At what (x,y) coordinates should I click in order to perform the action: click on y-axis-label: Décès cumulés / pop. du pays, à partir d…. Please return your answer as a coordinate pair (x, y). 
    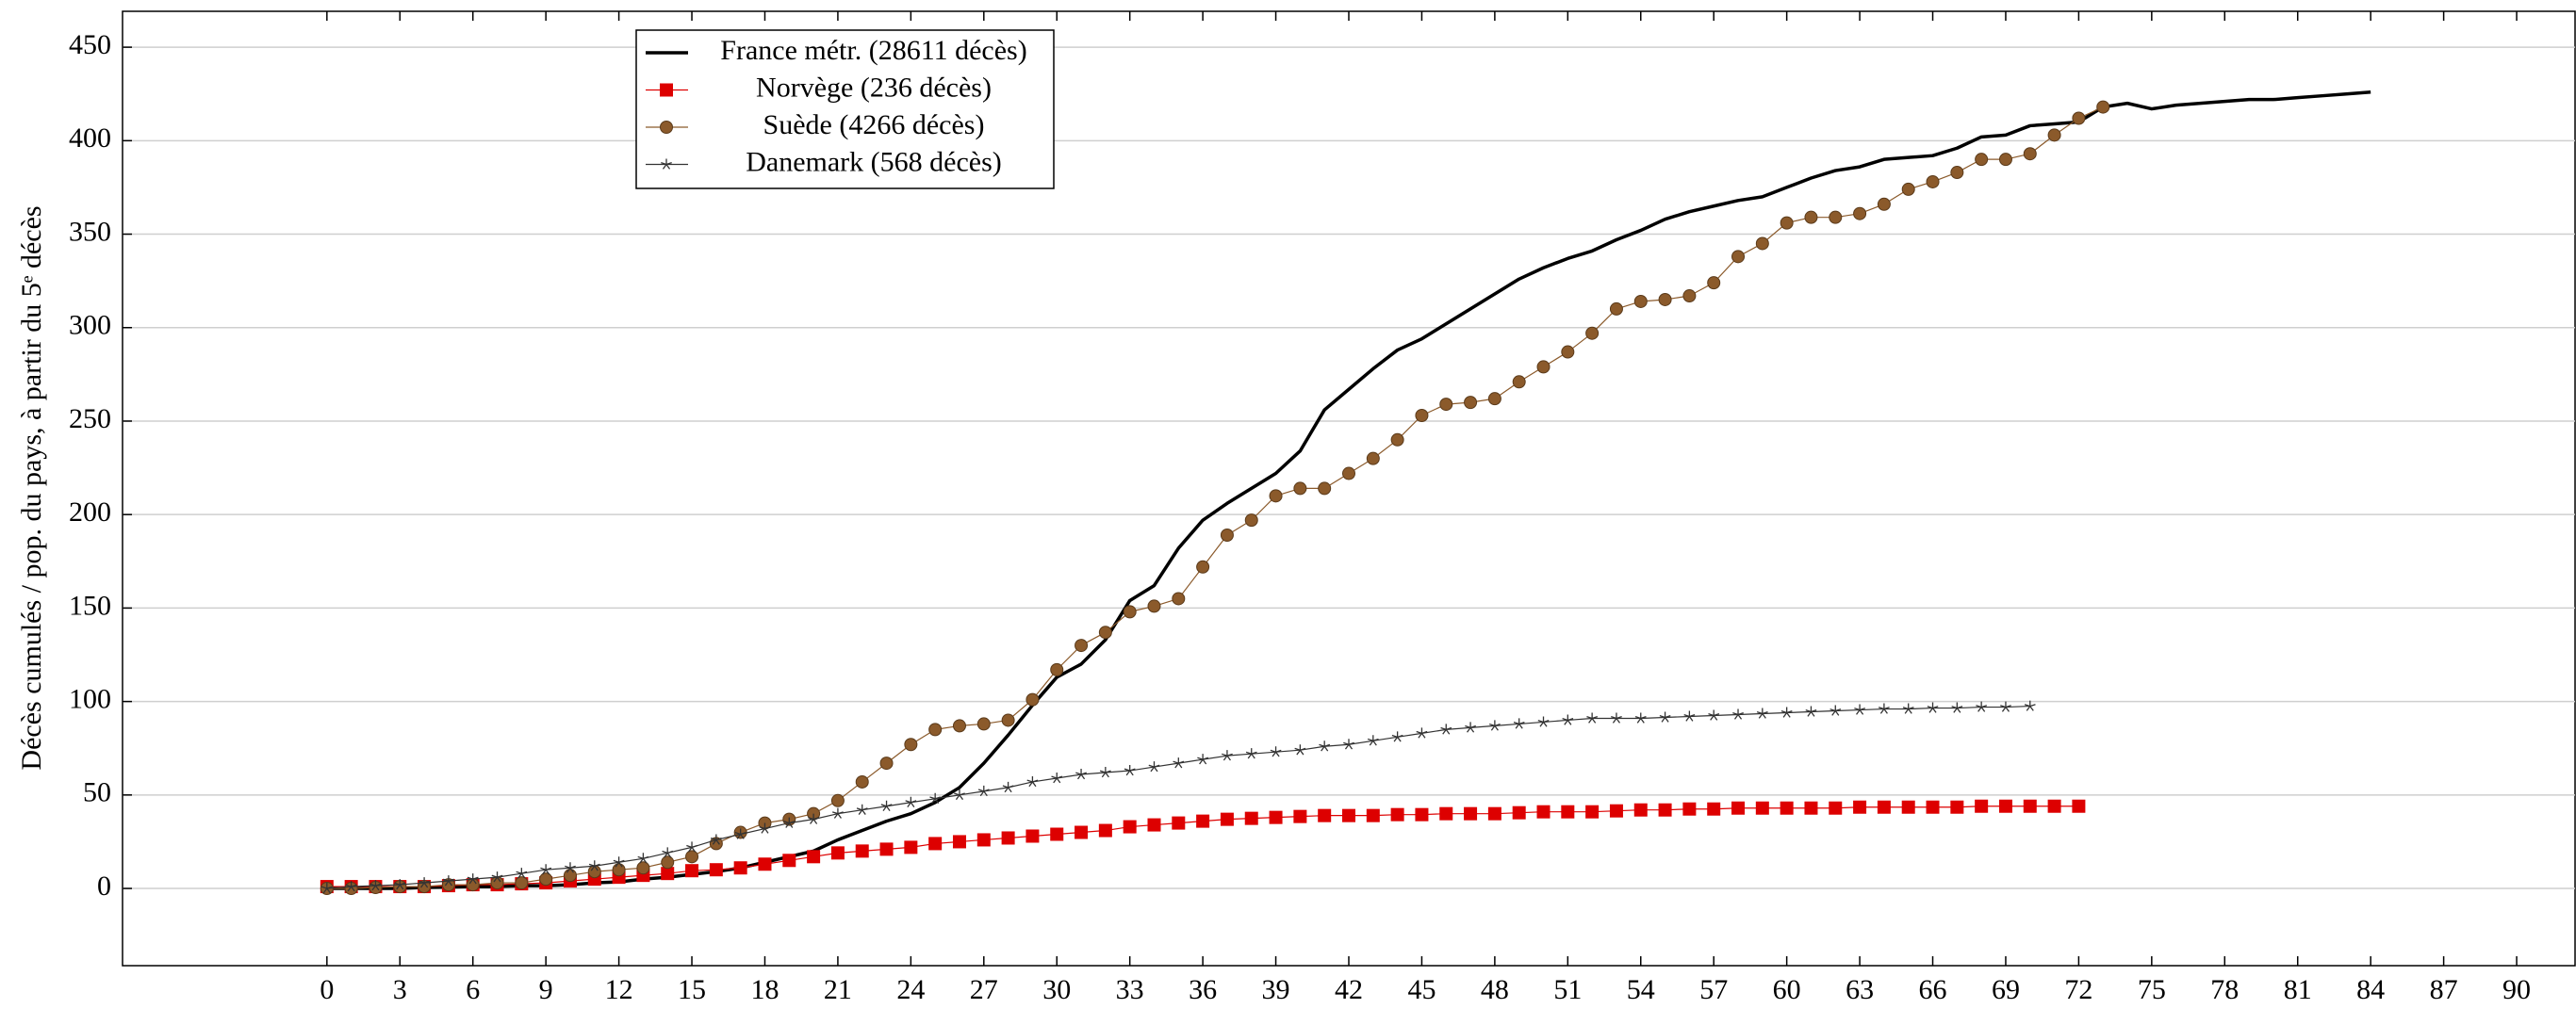
    Looking at the image, I should click on (32, 487).